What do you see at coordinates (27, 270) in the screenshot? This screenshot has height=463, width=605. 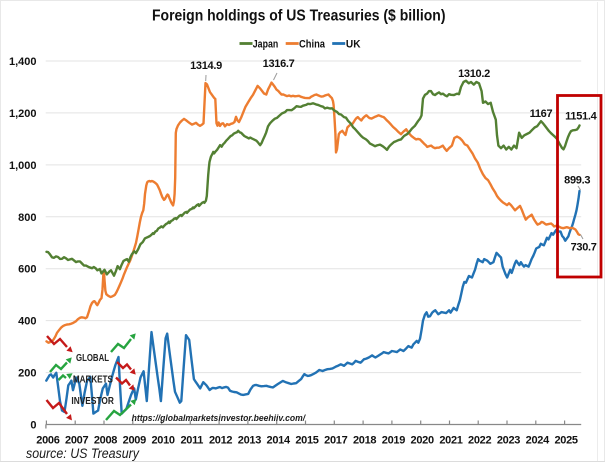 I see `svg-text: 600` at bounding box center [27, 270].